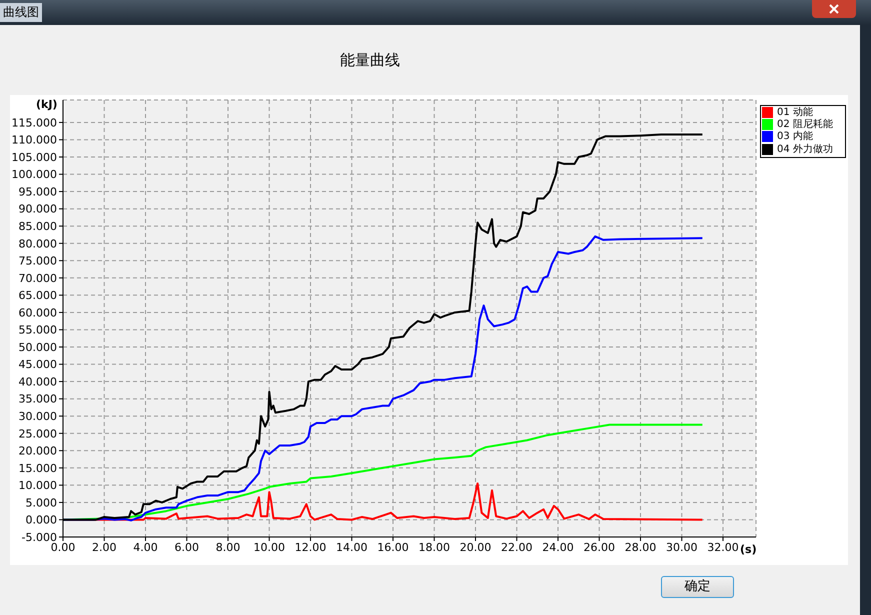  Describe the element at coordinates (697, 587) in the screenshot. I see `text: 确定` at that location.